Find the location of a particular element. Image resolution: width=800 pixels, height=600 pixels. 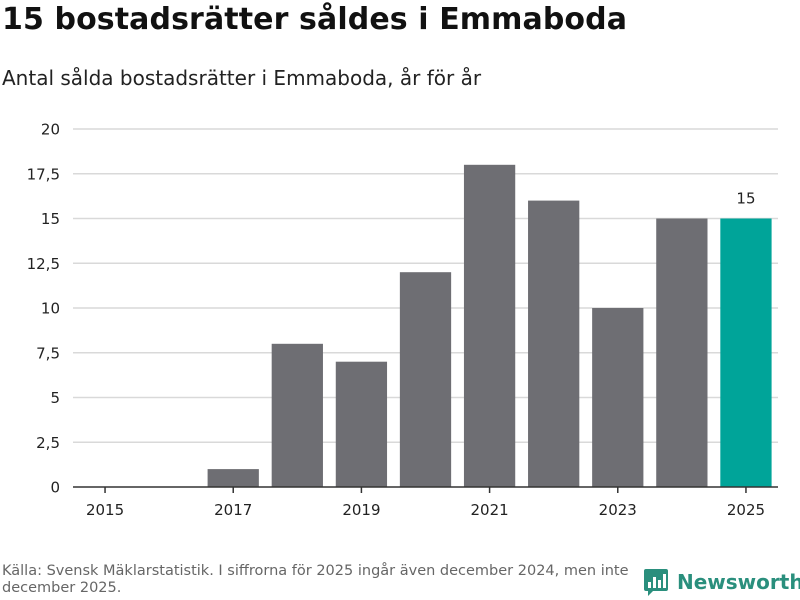

bar-2019 is located at coordinates (361, 424).